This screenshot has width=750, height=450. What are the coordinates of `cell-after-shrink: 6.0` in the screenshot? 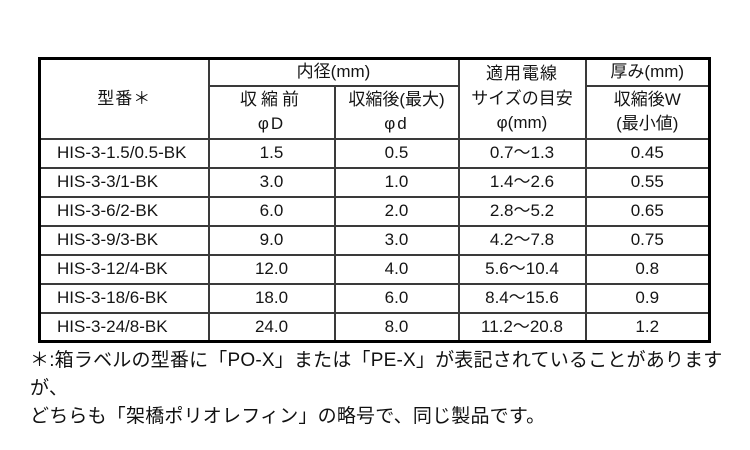 It's located at (396, 298).